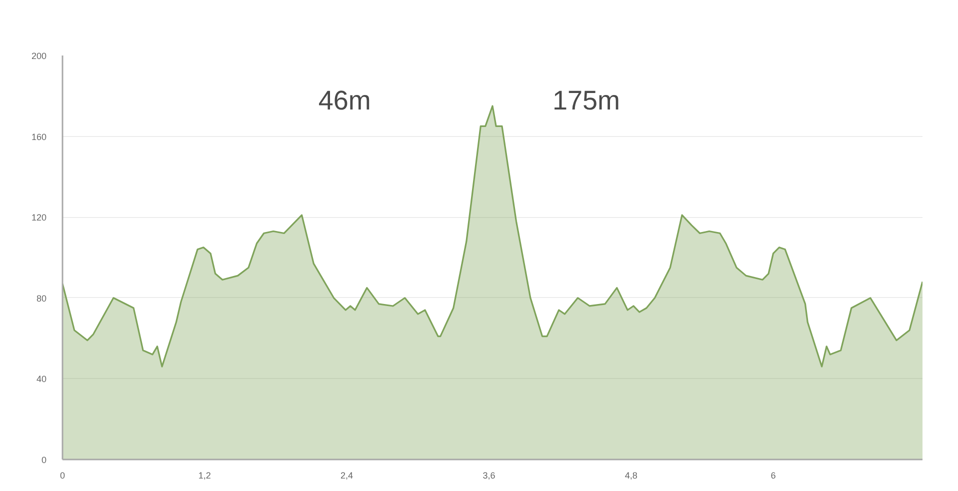 This screenshot has height=491, width=958. What do you see at coordinates (39, 56) in the screenshot?
I see `y-tick-label: 200` at bounding box center [39, 56].